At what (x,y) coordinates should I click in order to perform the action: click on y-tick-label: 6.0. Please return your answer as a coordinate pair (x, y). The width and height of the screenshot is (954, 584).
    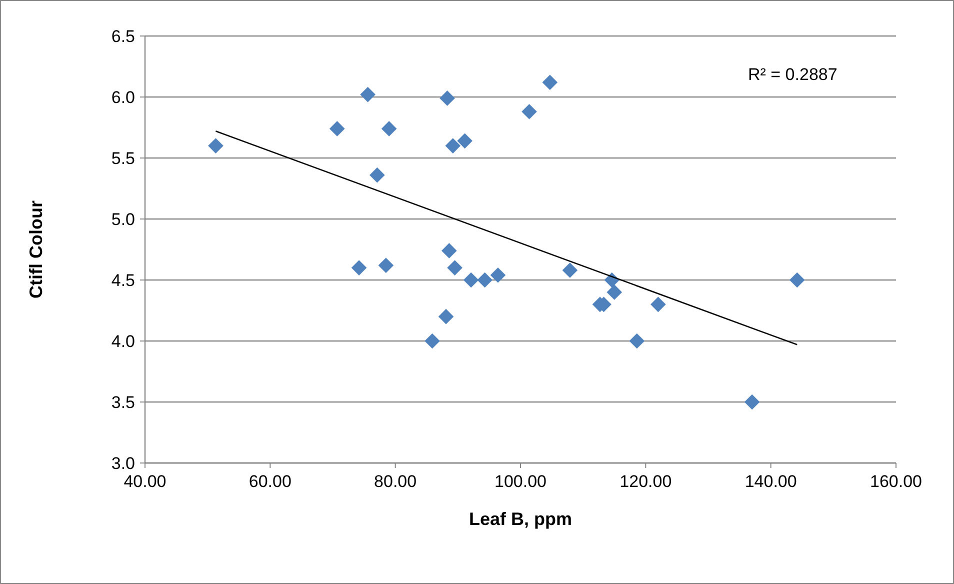
    Looking at the image, I should click on (123, 97).